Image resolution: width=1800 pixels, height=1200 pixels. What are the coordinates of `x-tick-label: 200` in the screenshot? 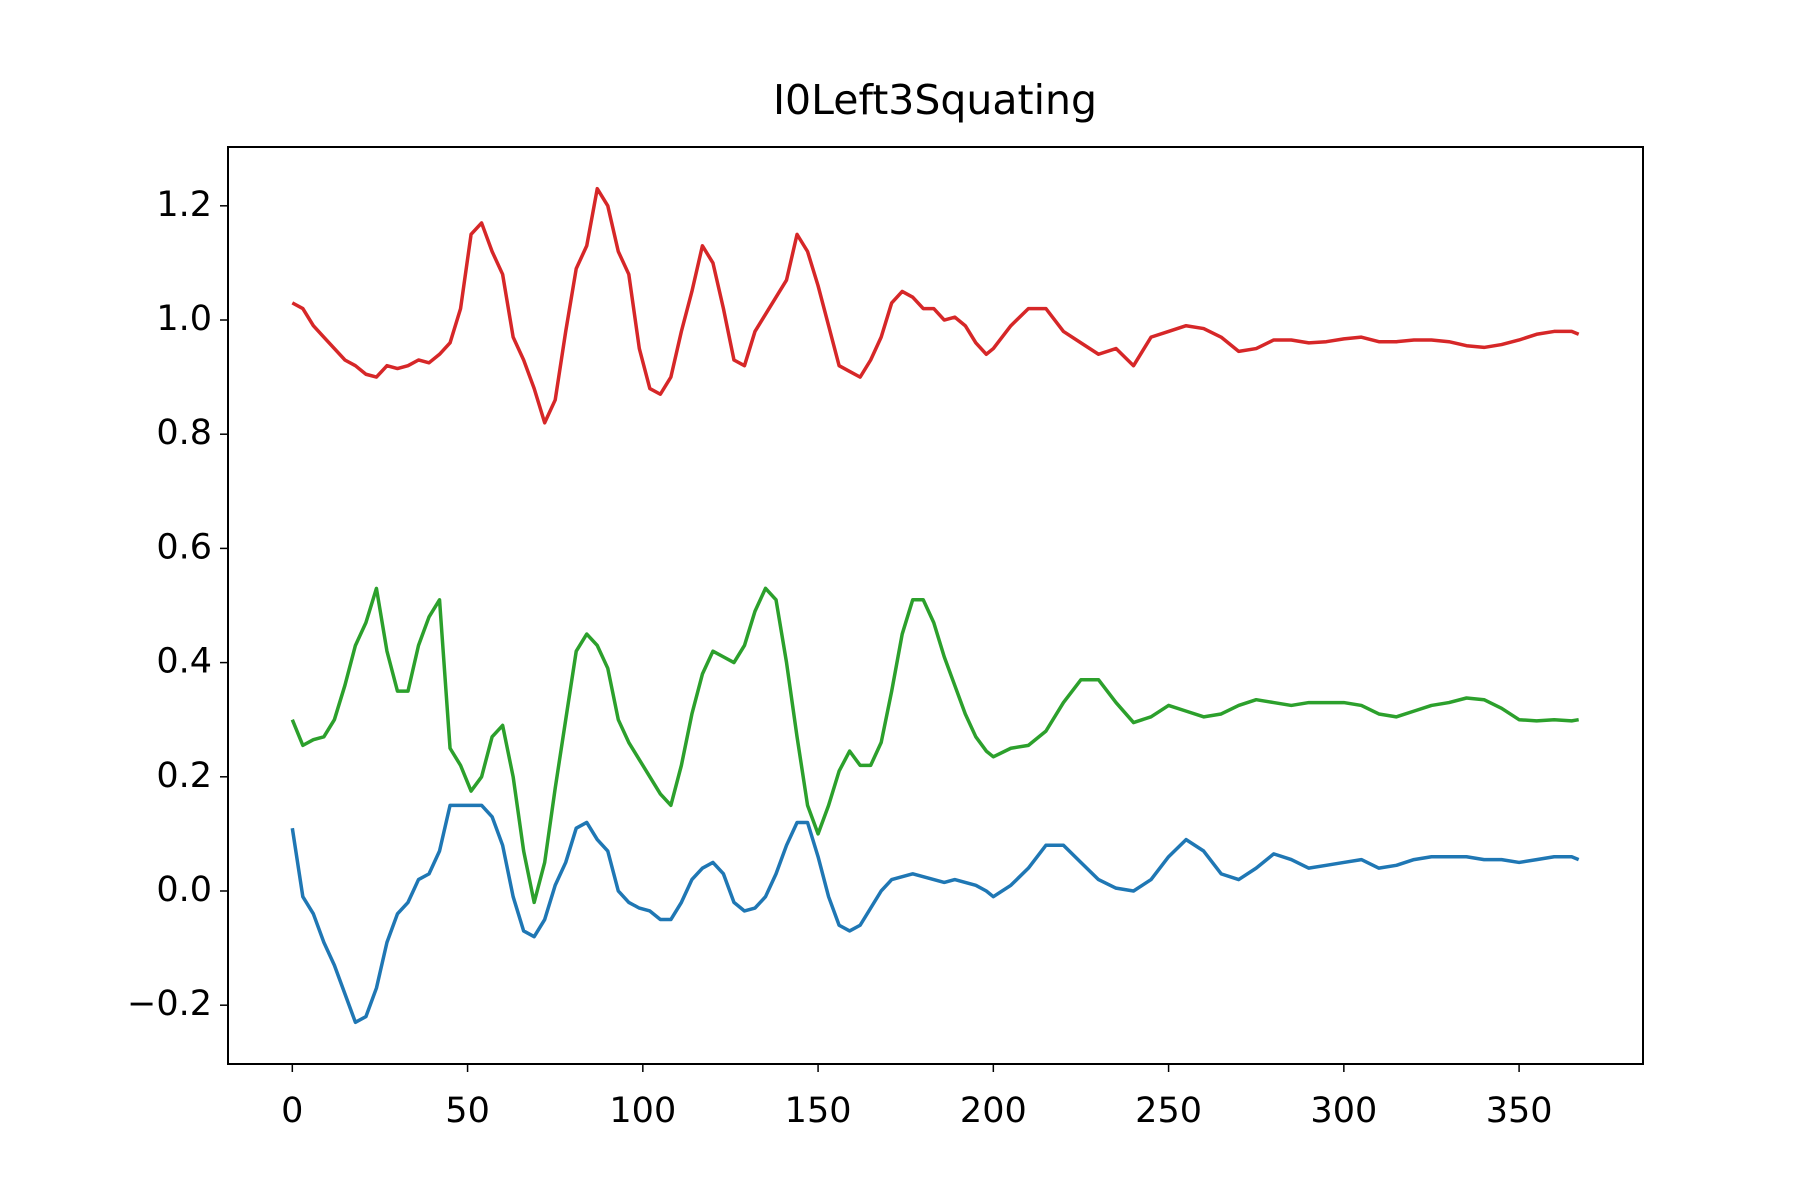 It's located at (993, 1111).